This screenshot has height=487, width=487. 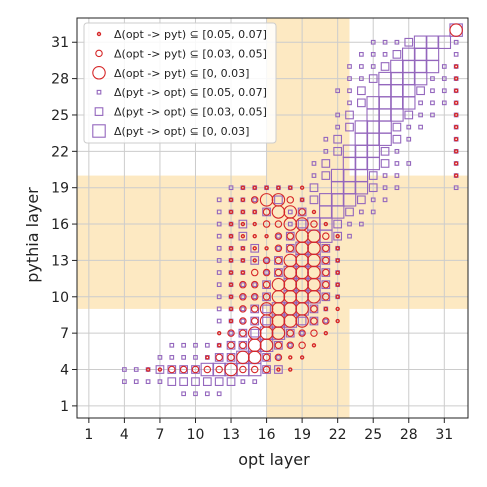 I want to click on y-tick-label: 28, so click(x=60, y=80).